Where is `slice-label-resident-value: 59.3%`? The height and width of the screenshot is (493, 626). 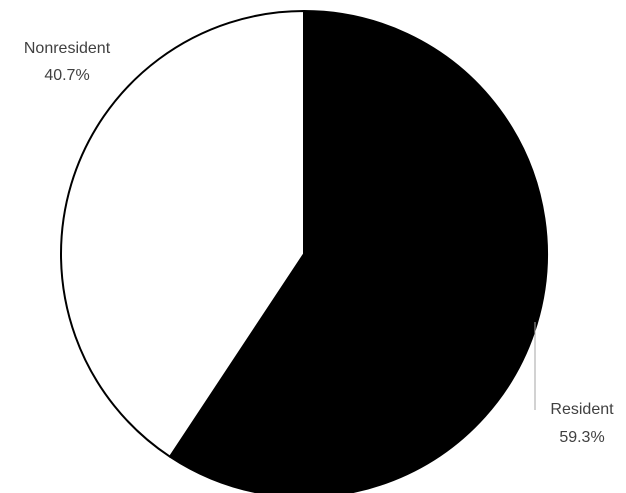
slice-label-resident-value: 59.3% is located at coordinates (581, 437).